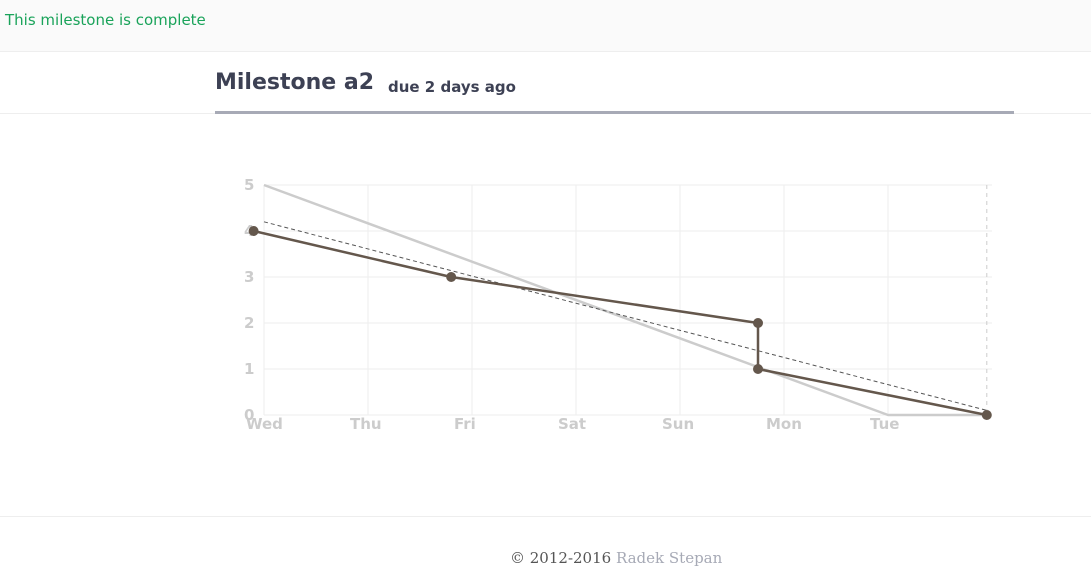 The width and height of the screenshot is (1091, 578). What do you see at coordinates (249, 369) in the screenshot?
I see `y-tick-label: 1` at bounding box center [249, 369].